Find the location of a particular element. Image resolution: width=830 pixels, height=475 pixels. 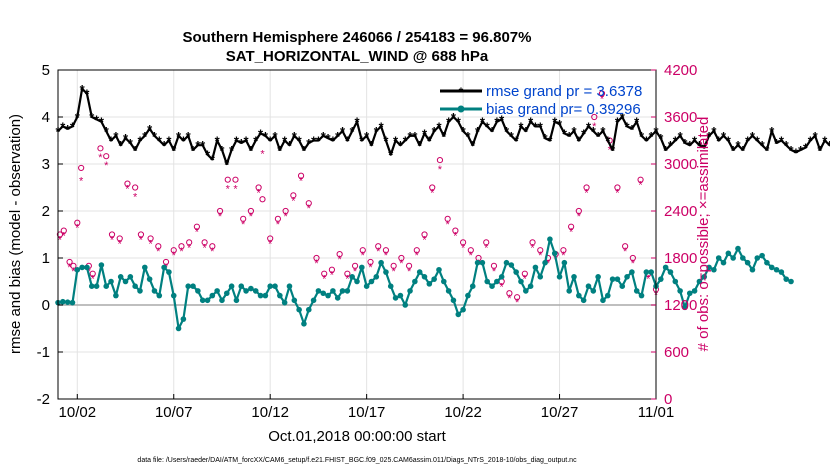

y-axis-right-label: # of obs: o=possible; ×=assimilated is located at coordinates (703, 234).